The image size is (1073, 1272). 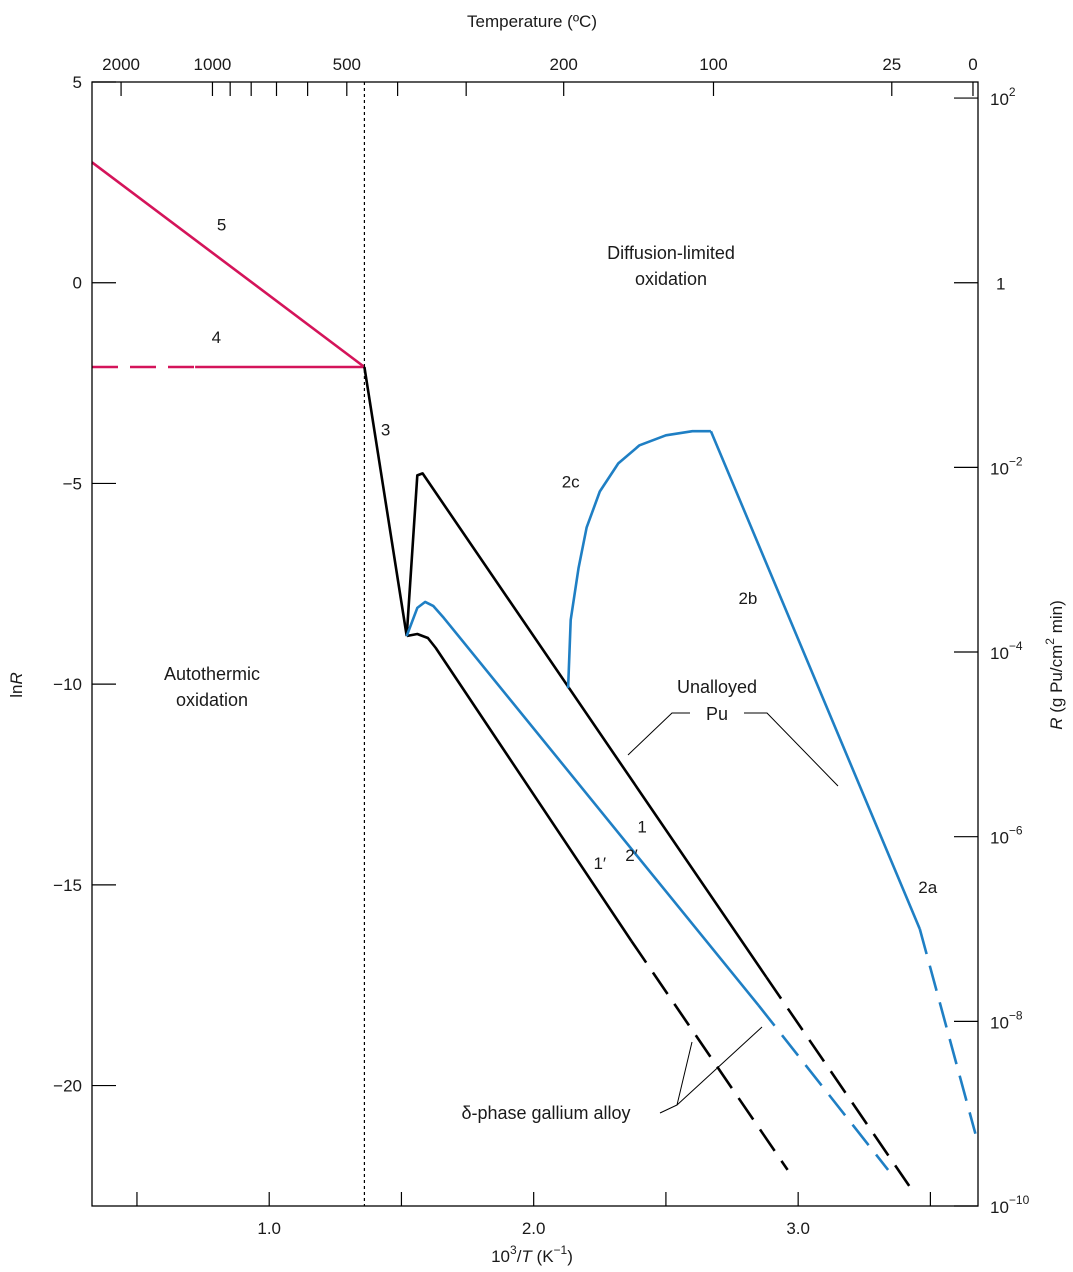 What do you see at coordinates (1003, 97) in the screenshot?
I see `right-tick-label: 10²` at bounding box center [1003, 97].